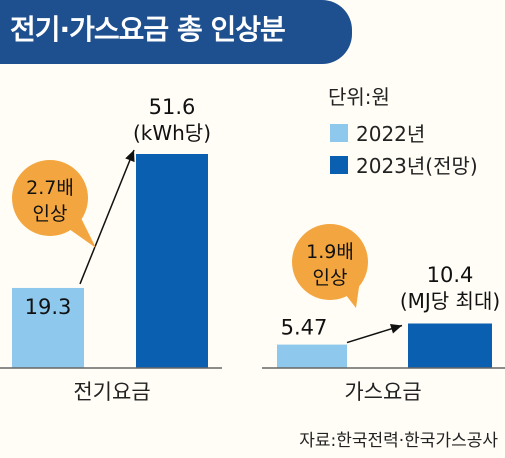 Image resolution: width=505 pixels, height=458 pixels. I want to click on legend-swatch-2022, so click(339, 133).